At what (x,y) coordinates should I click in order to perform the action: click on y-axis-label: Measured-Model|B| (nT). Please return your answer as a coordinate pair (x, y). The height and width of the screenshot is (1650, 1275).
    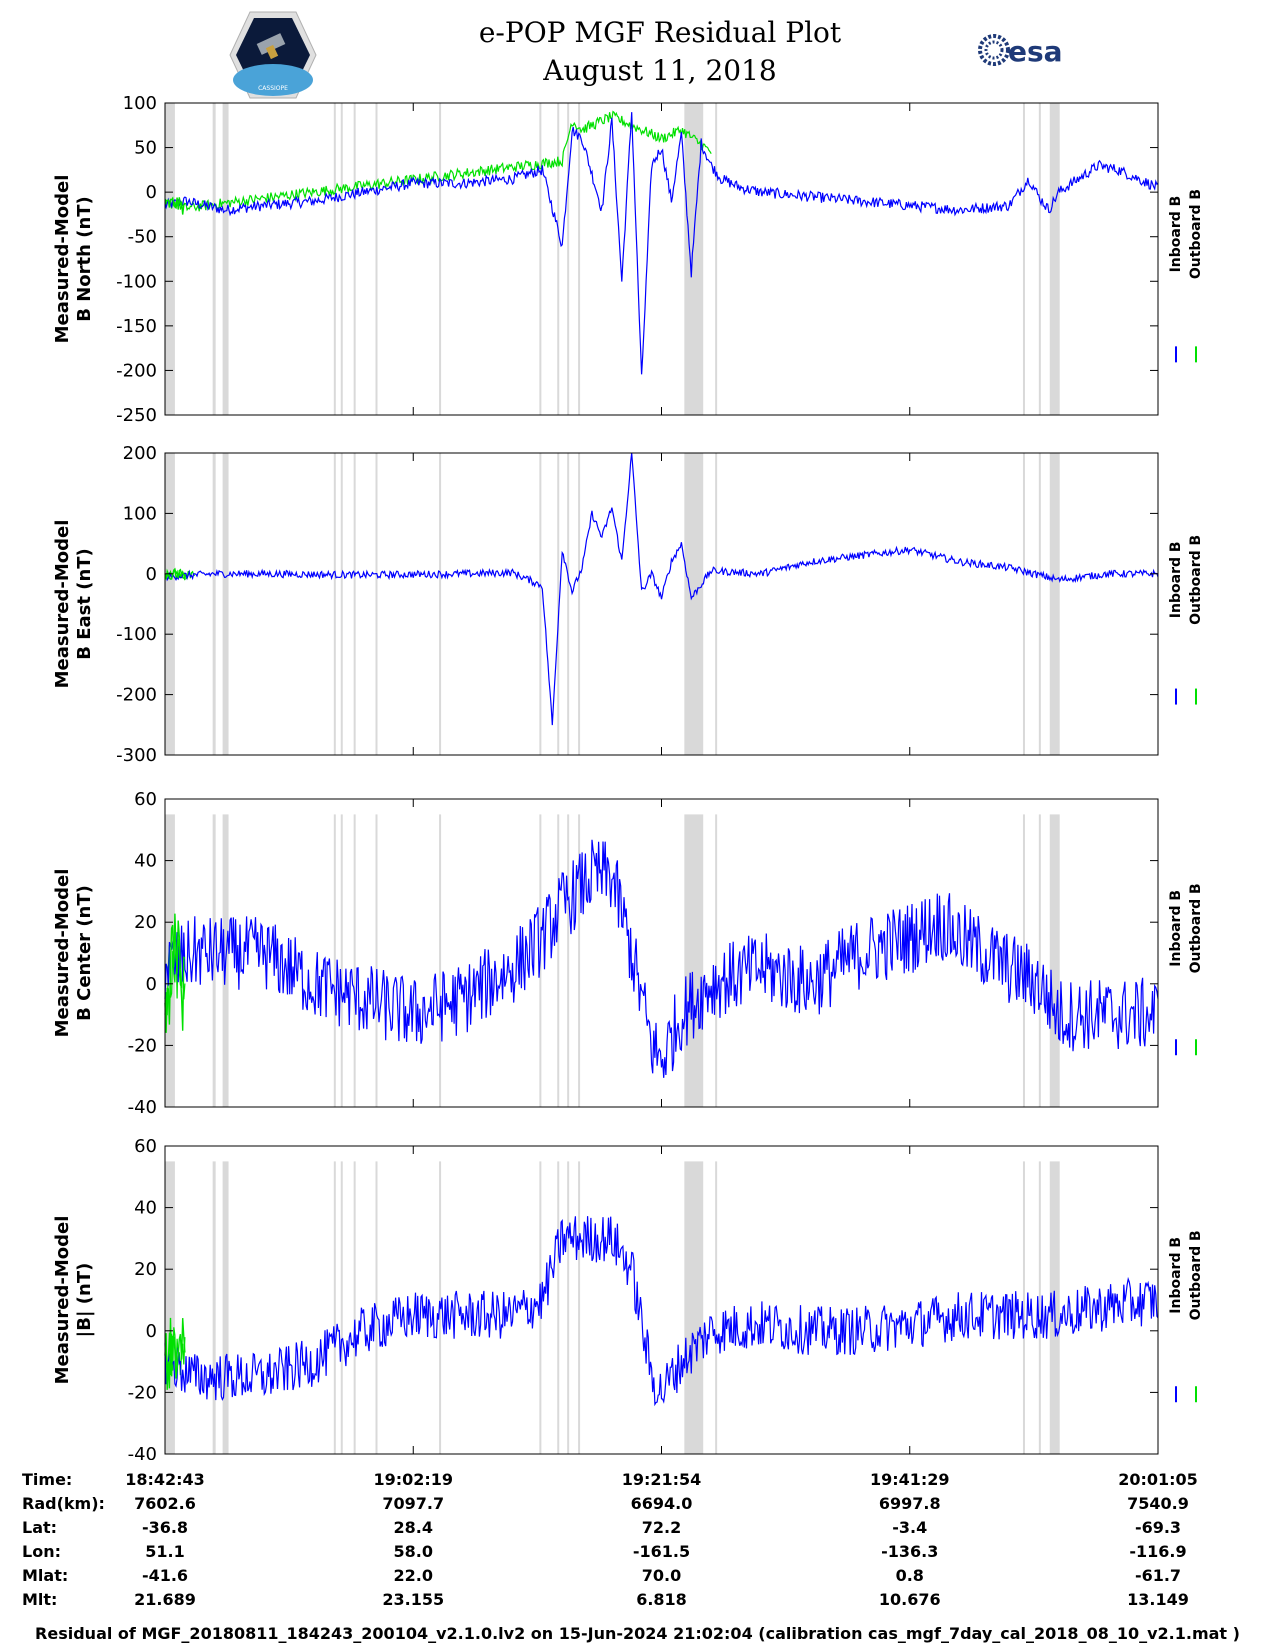
    Looking at the image, I should click on (73, 1300).